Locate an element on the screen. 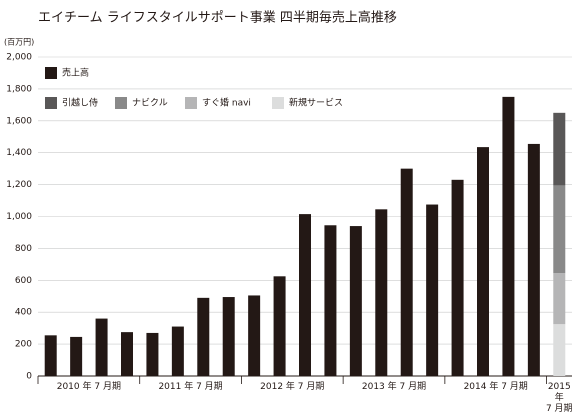 The height and width of the screenshot is (416, 578). x-group-label: 2013 年 7 月期 is located at coordinates (394, 387).